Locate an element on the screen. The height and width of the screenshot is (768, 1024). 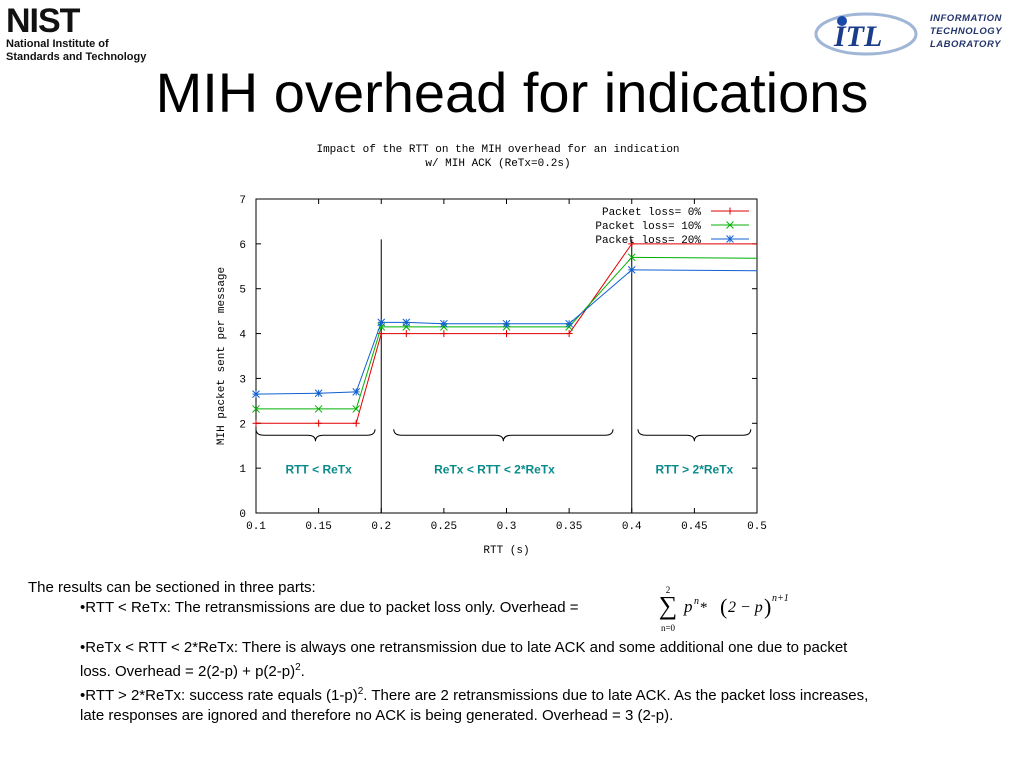
chart-title-line2: w/ MIH ACK (ReTx=0.2s) is located at coordinates (497, 164).